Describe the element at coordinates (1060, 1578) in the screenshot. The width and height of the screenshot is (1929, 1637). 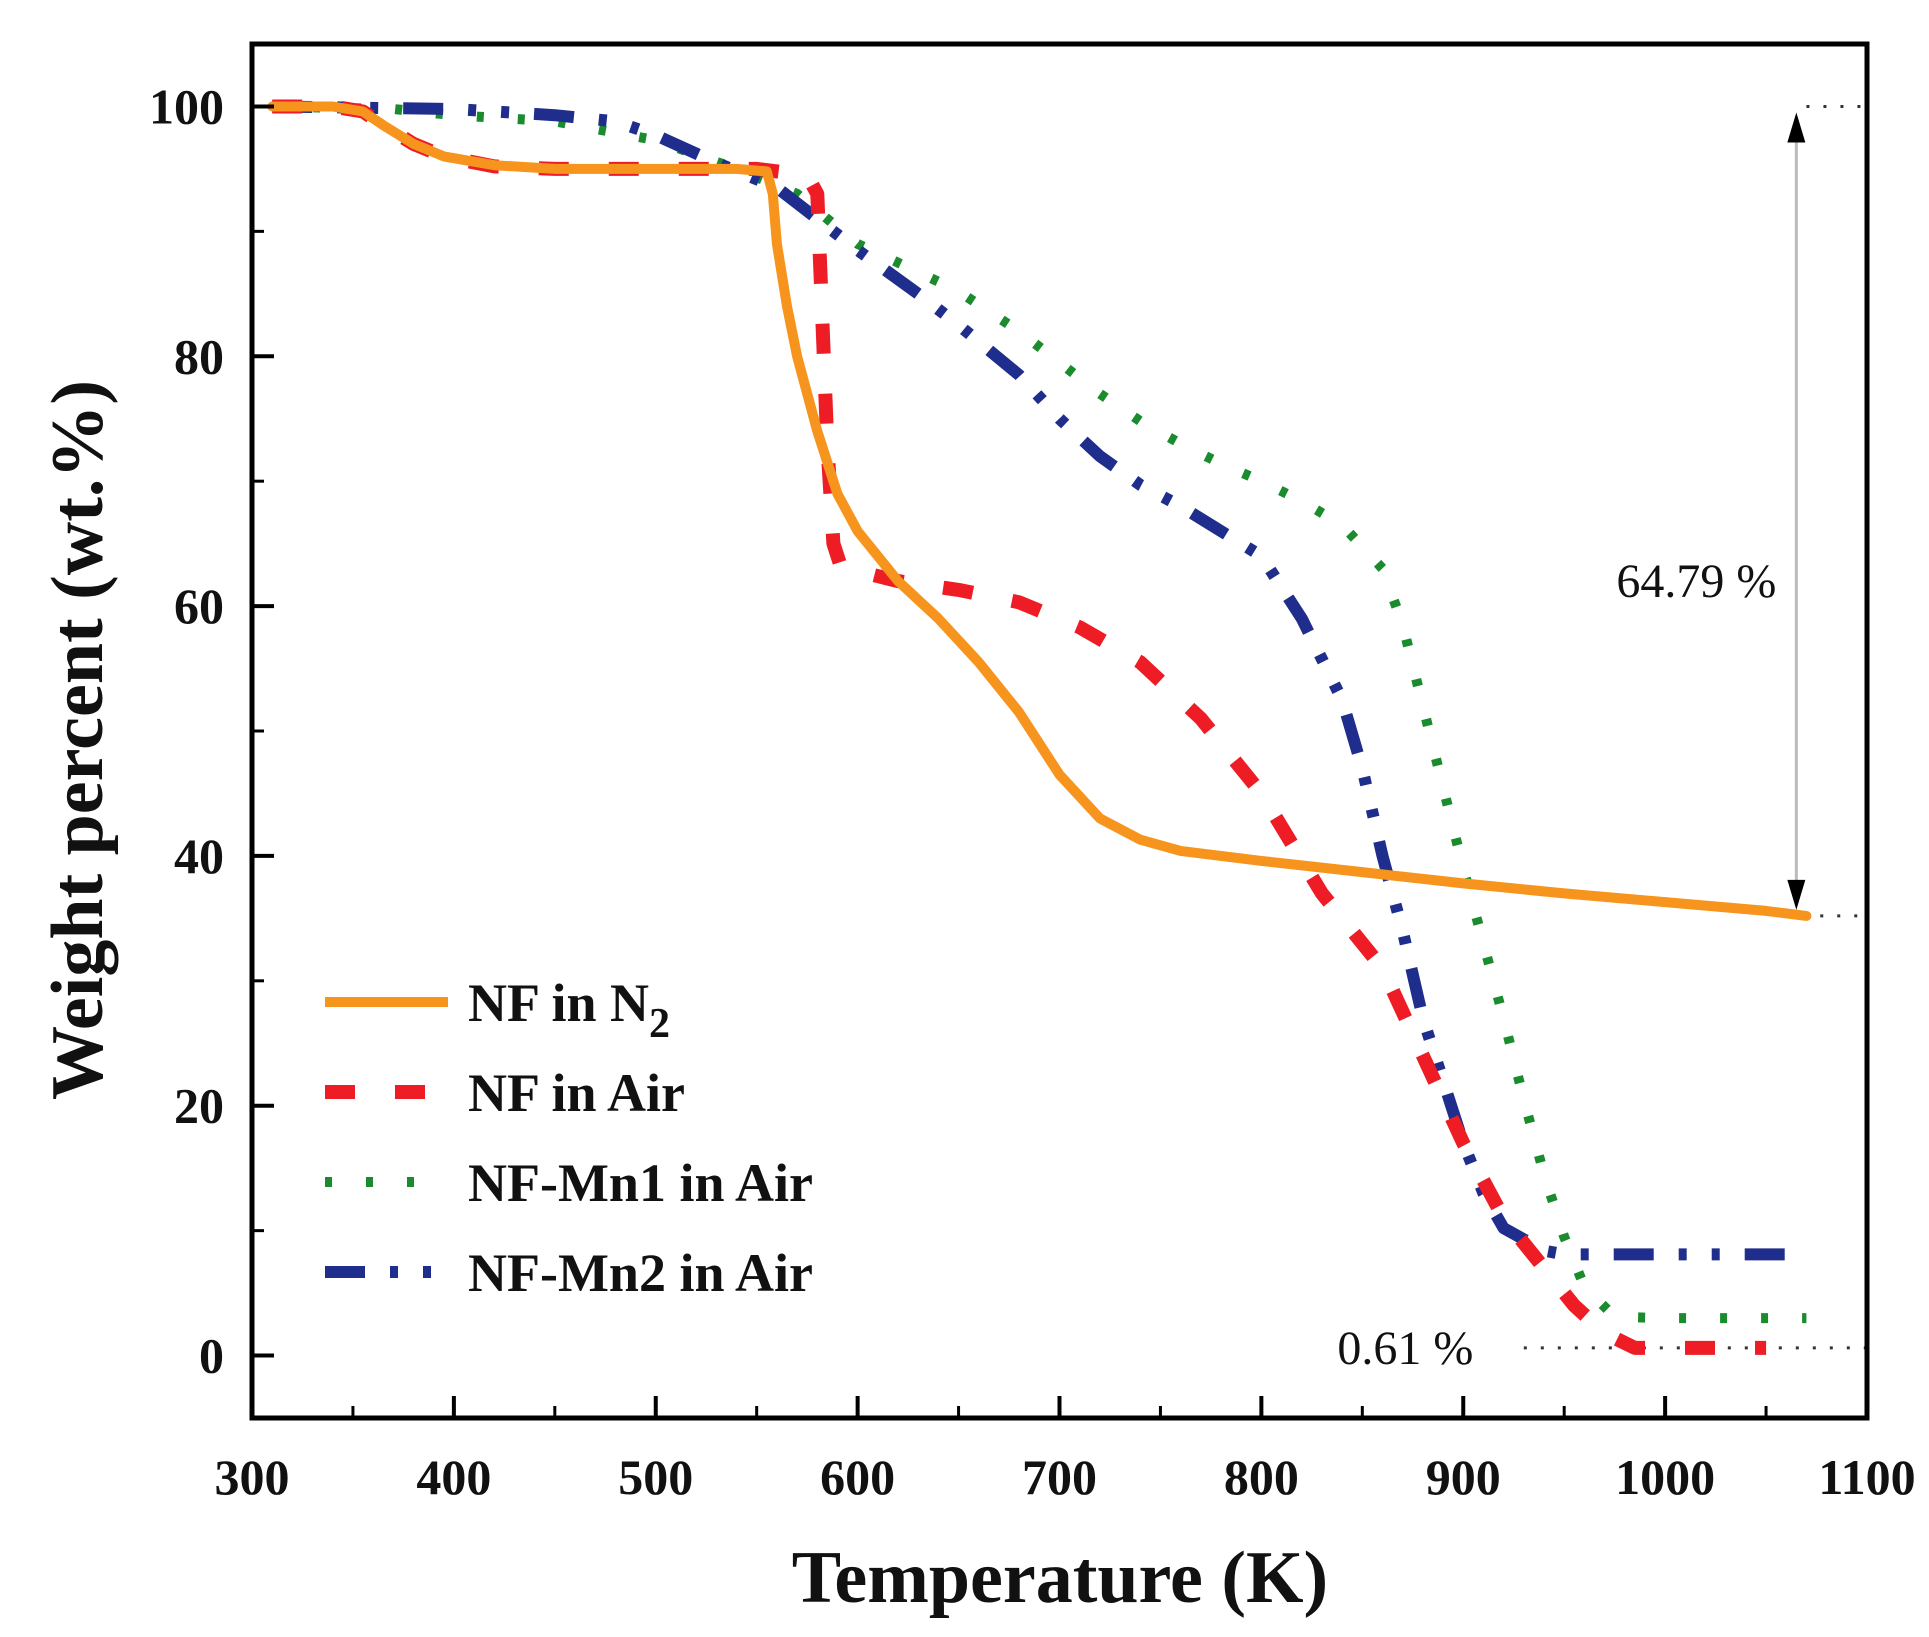
I see `x-axis-title: Temperature (K)` at that location.